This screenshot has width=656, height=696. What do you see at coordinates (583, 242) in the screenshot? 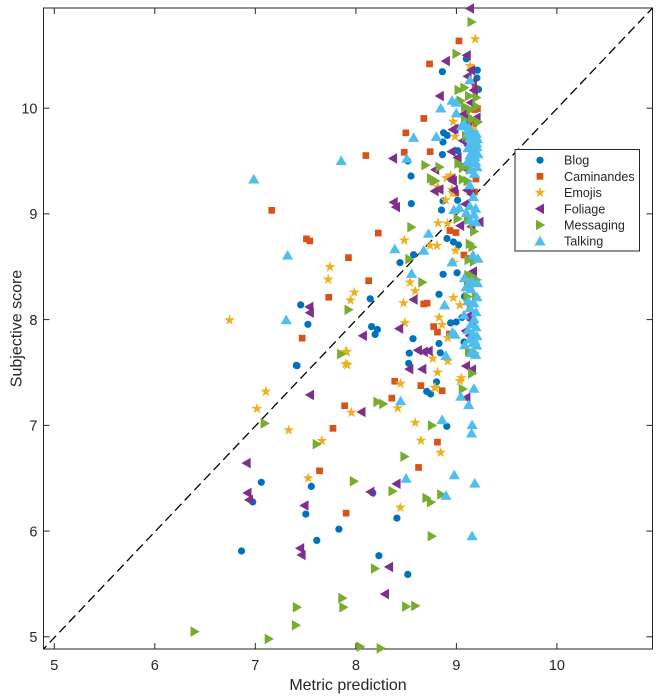
I see `svg-text: Talking` at bounding box center [583, 242].